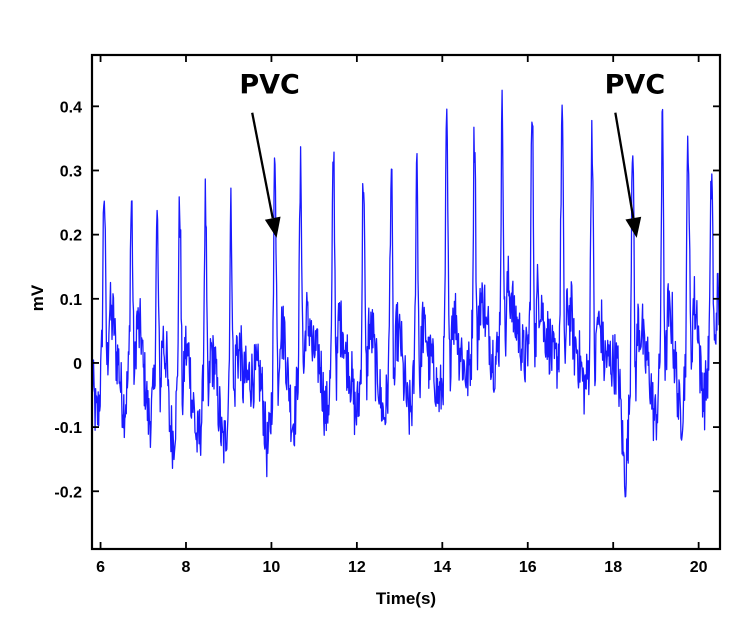  What do you see at coordinates (77, 364) in the screenshot?
I see `y-tick-label: 0` at bounding box center [77, 364].